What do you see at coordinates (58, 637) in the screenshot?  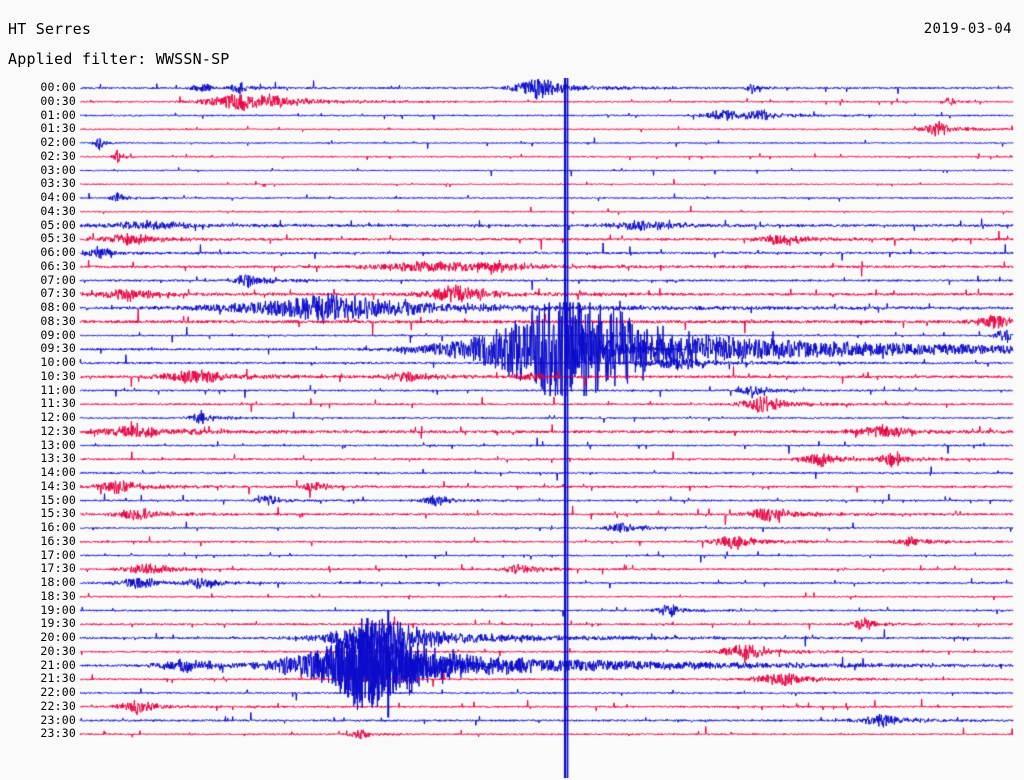 I see `time-label-row: 20:00` at bounding box center [58, 637].